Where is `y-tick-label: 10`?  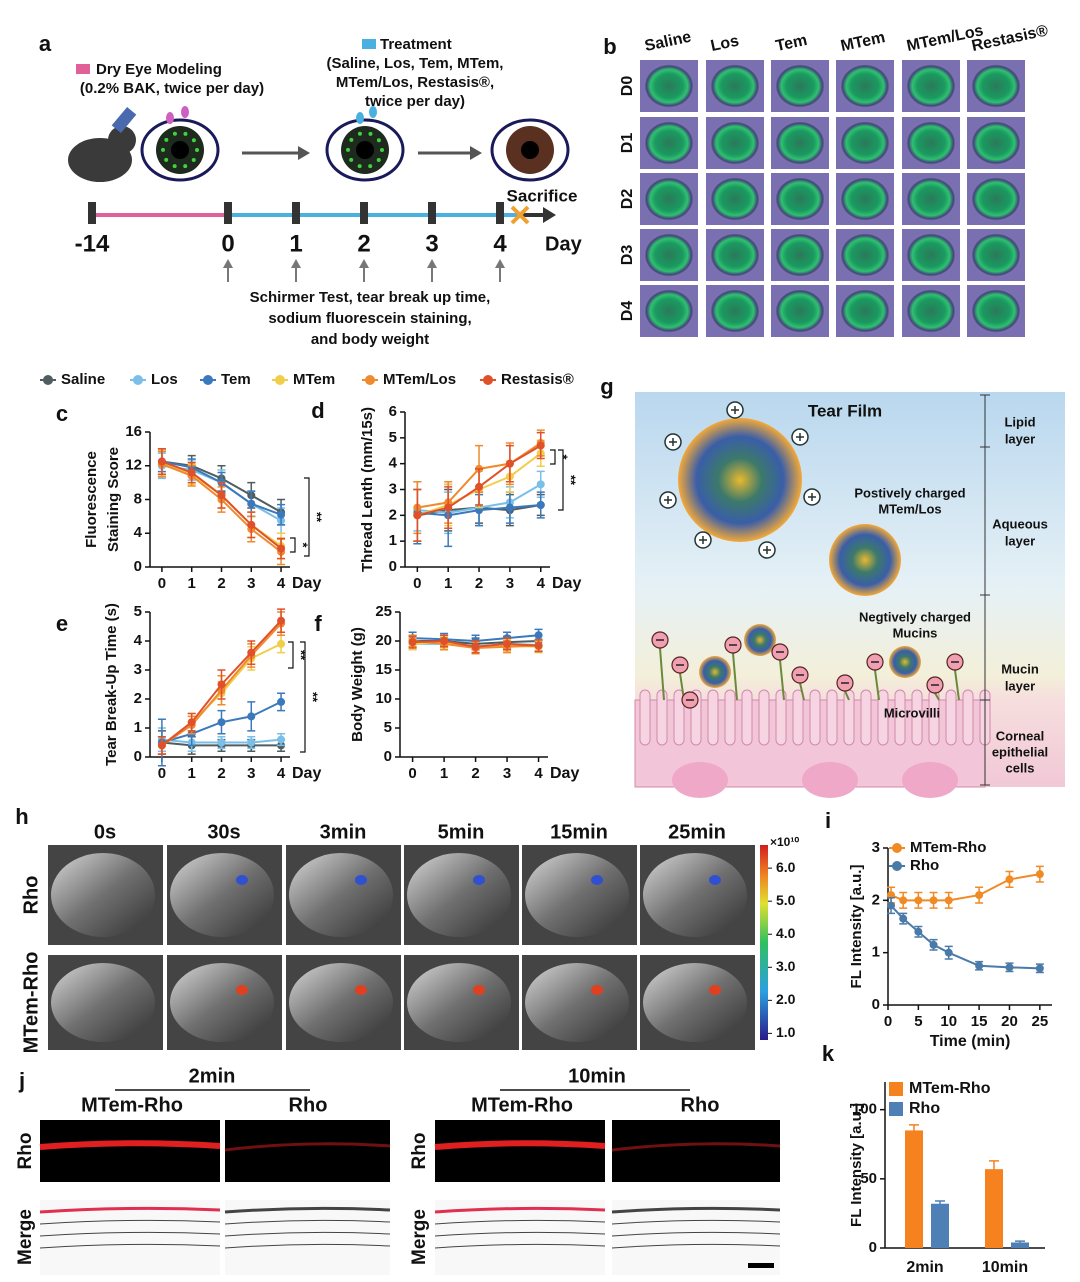 y-tick-label: 10 is located at coordinates (383, 698).